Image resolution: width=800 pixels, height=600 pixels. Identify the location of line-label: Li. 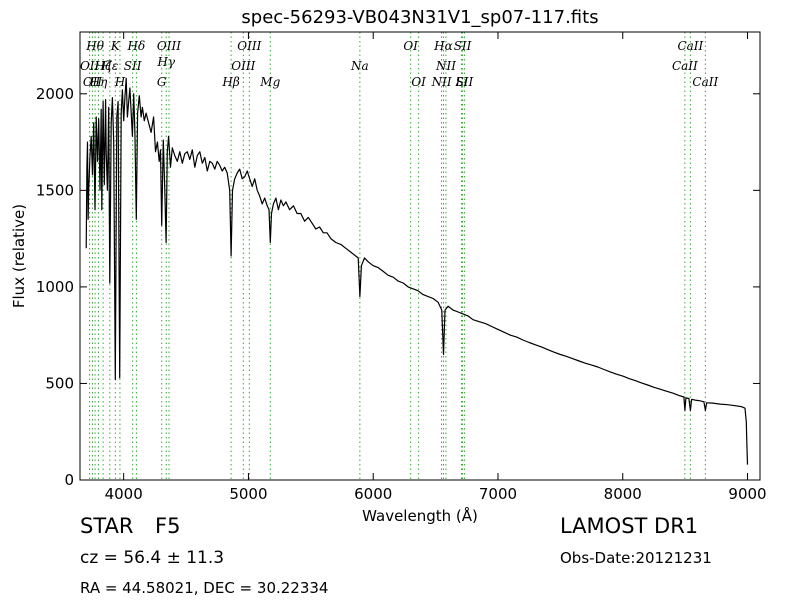
(461, 82).